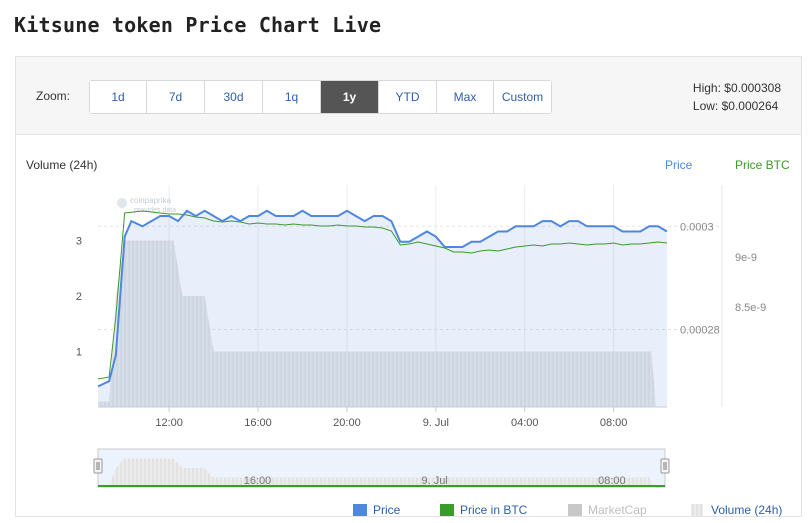  I want to click on legend-label: Volume (24h), so click(746, 510).